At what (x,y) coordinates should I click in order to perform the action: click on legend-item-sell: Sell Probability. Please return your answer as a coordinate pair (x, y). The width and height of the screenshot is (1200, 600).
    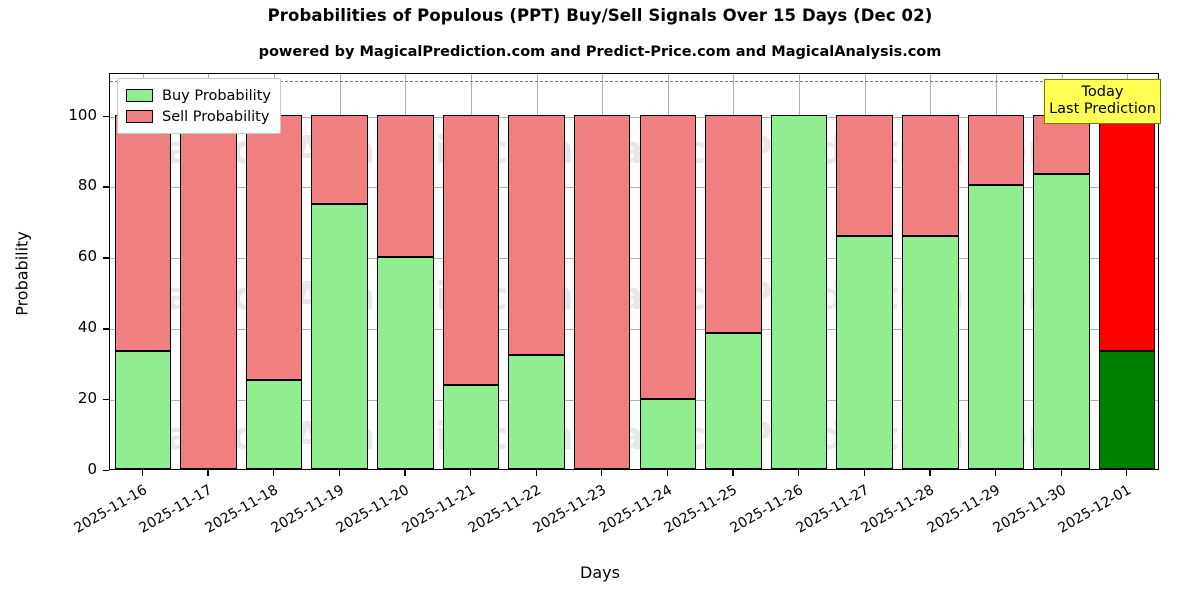
    Looking at the image, I should click on (198, 116).